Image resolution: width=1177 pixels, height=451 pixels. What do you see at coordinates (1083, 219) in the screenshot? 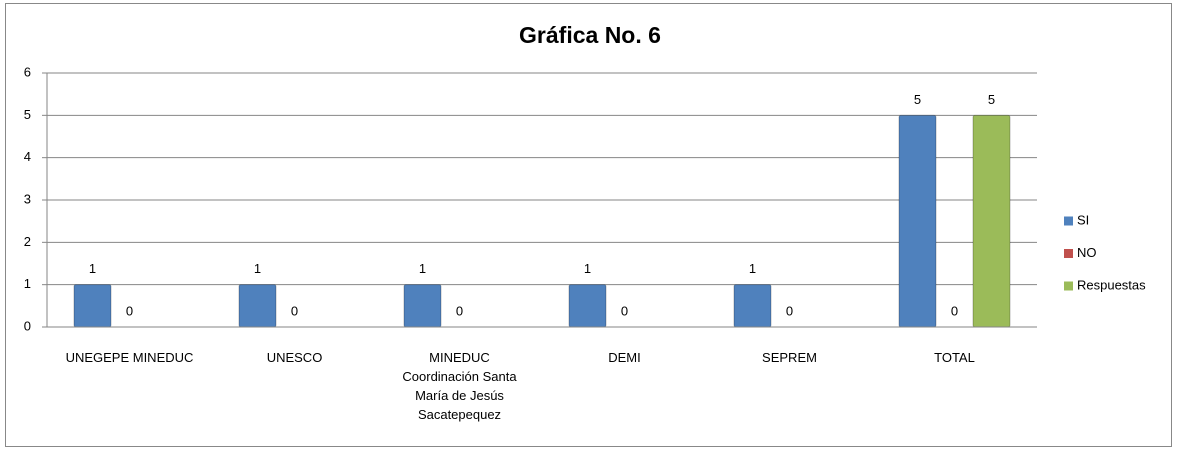
I see `legend-label: SI` at bounding box center [1083, 219].